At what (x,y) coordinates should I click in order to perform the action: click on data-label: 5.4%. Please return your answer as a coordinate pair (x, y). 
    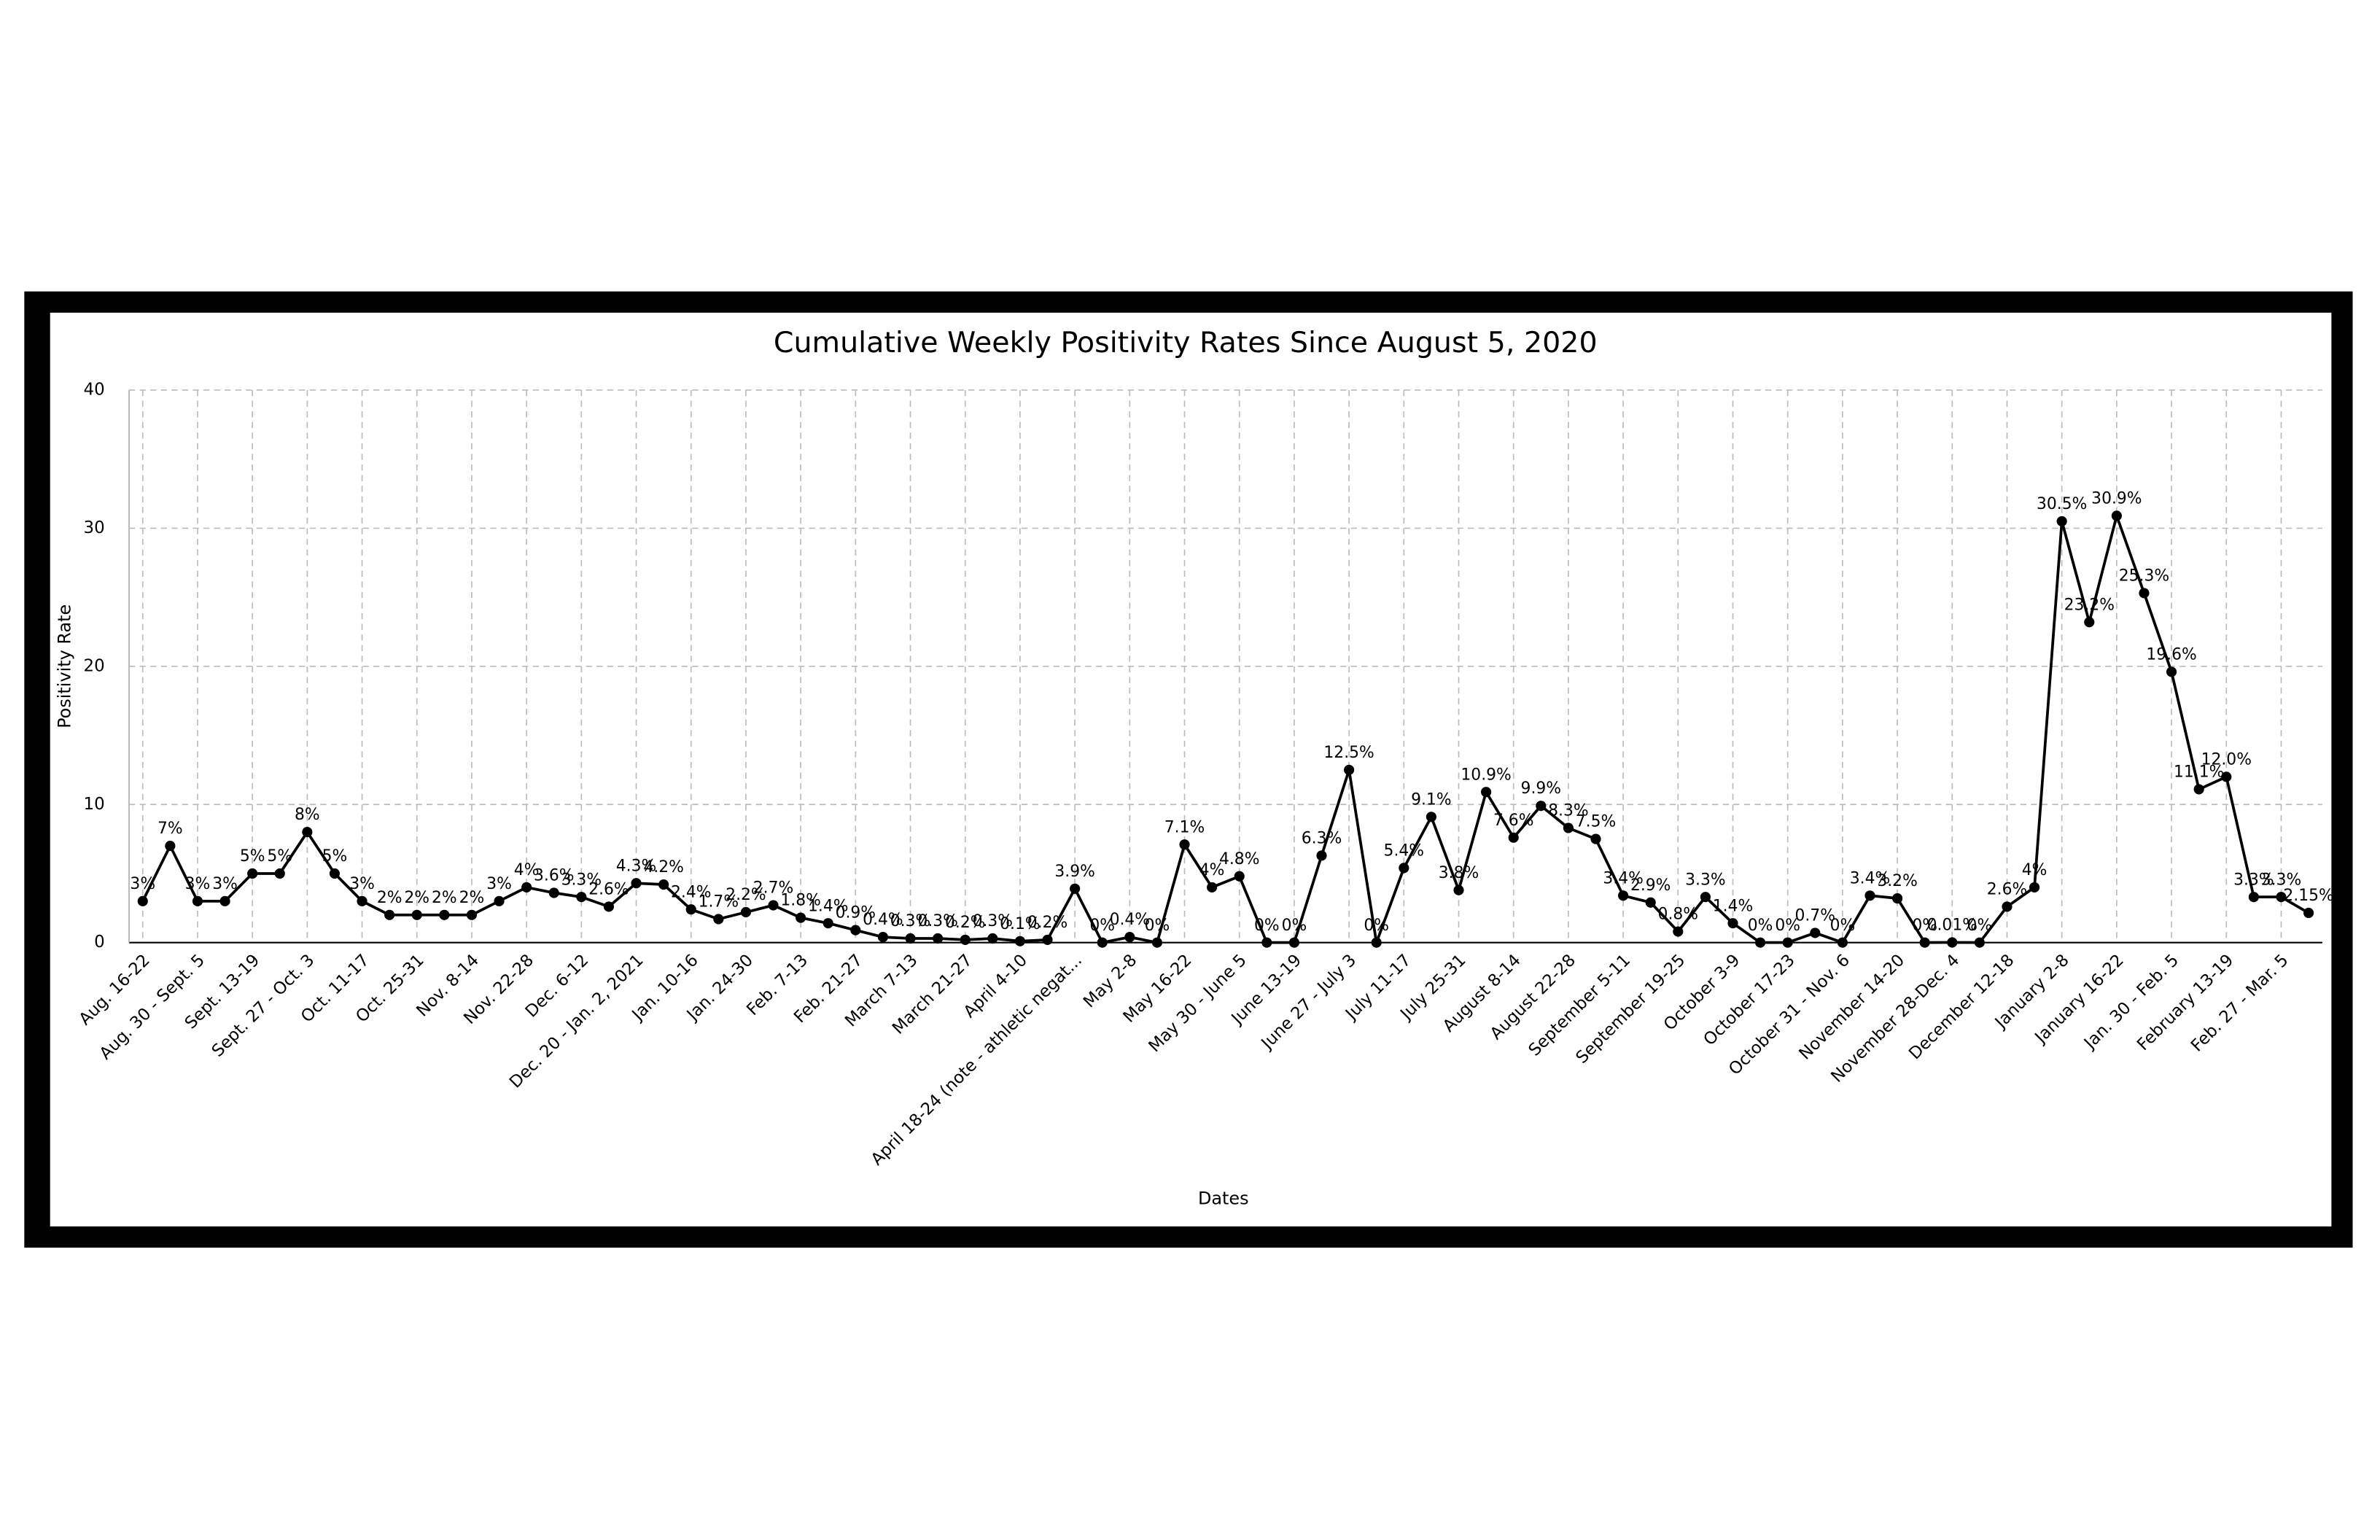
    Looking at the image, I should click on (1404, 850).